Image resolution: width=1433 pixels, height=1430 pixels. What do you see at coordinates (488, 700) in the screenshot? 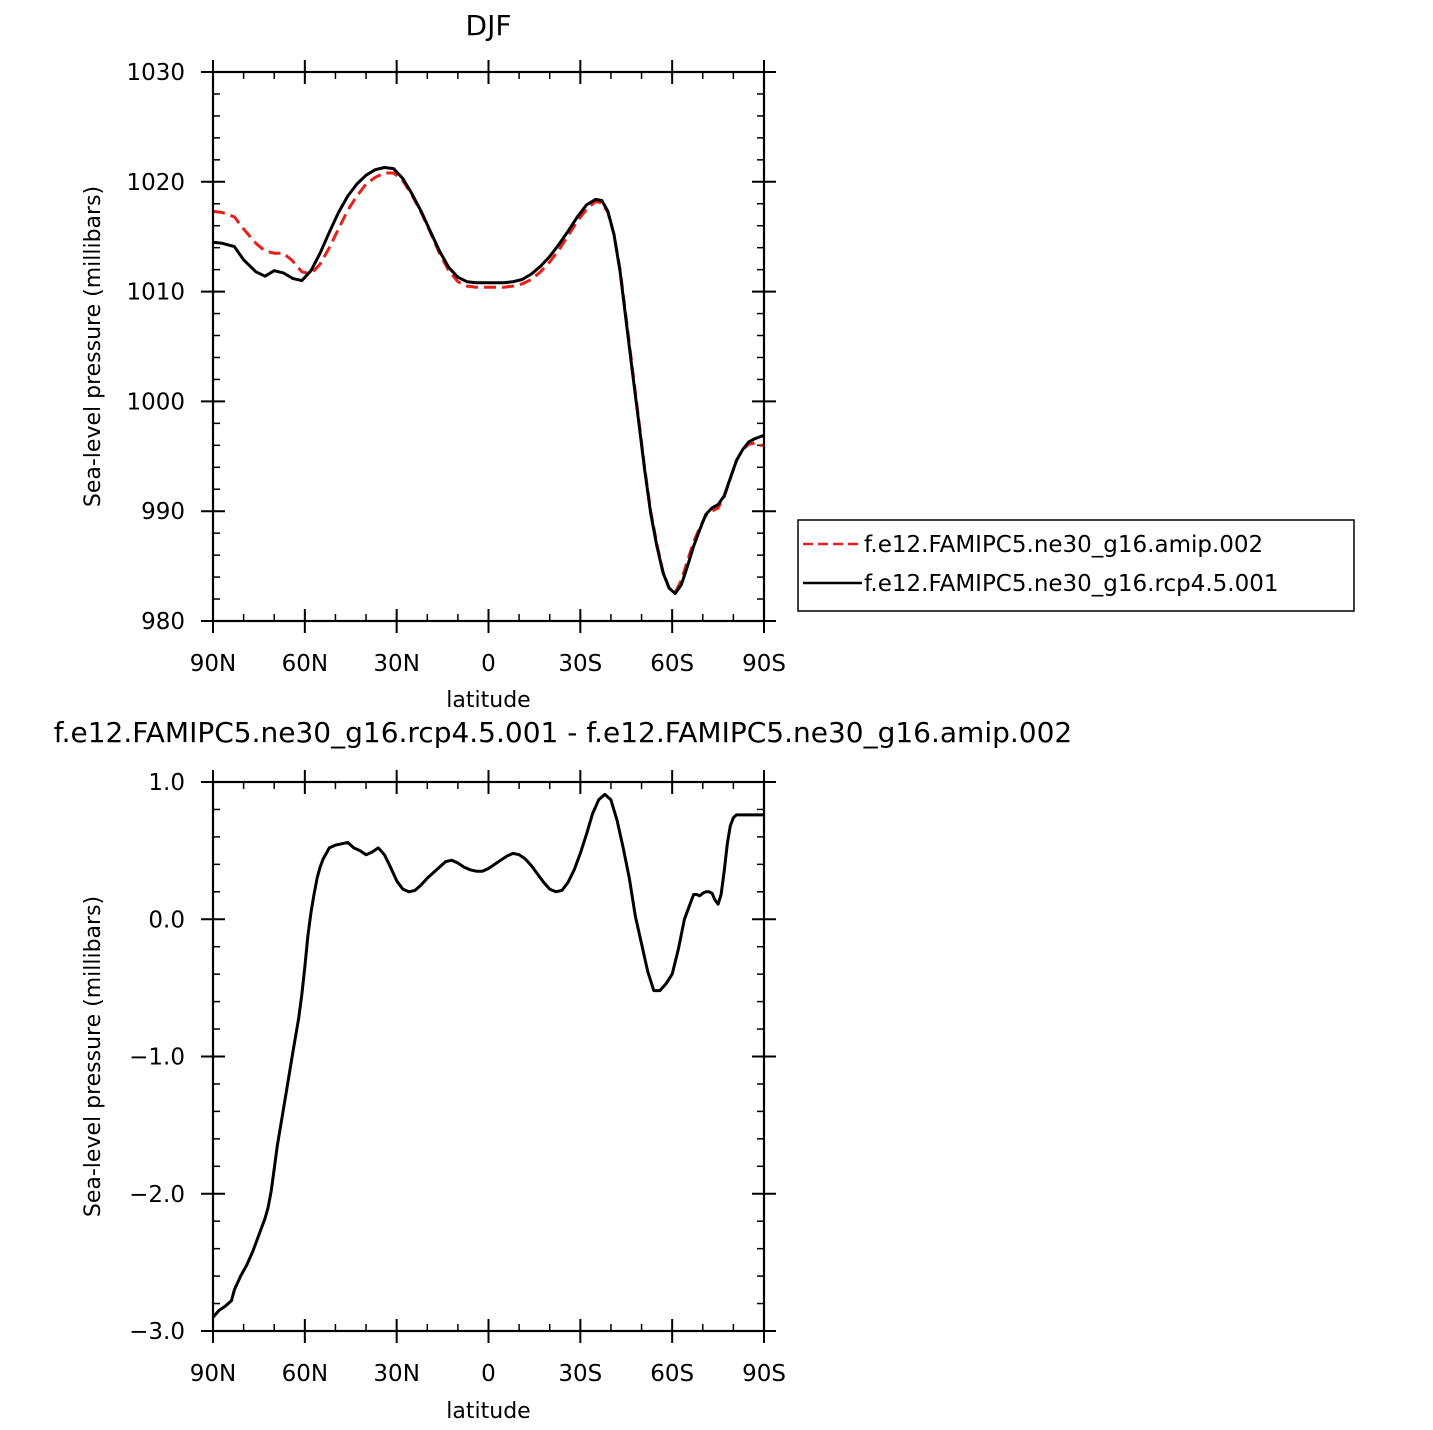
I see `x-axis-label-top: latitude` at bounding box center [488, 700].